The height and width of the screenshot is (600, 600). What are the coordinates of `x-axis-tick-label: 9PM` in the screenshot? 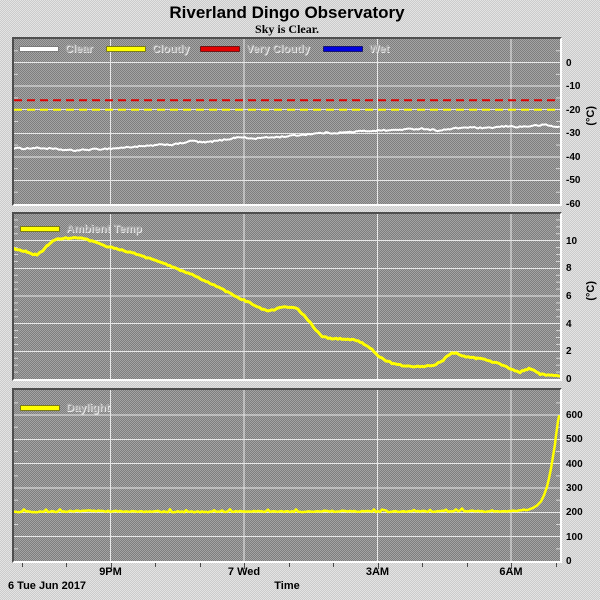 It's located at (110, 572).